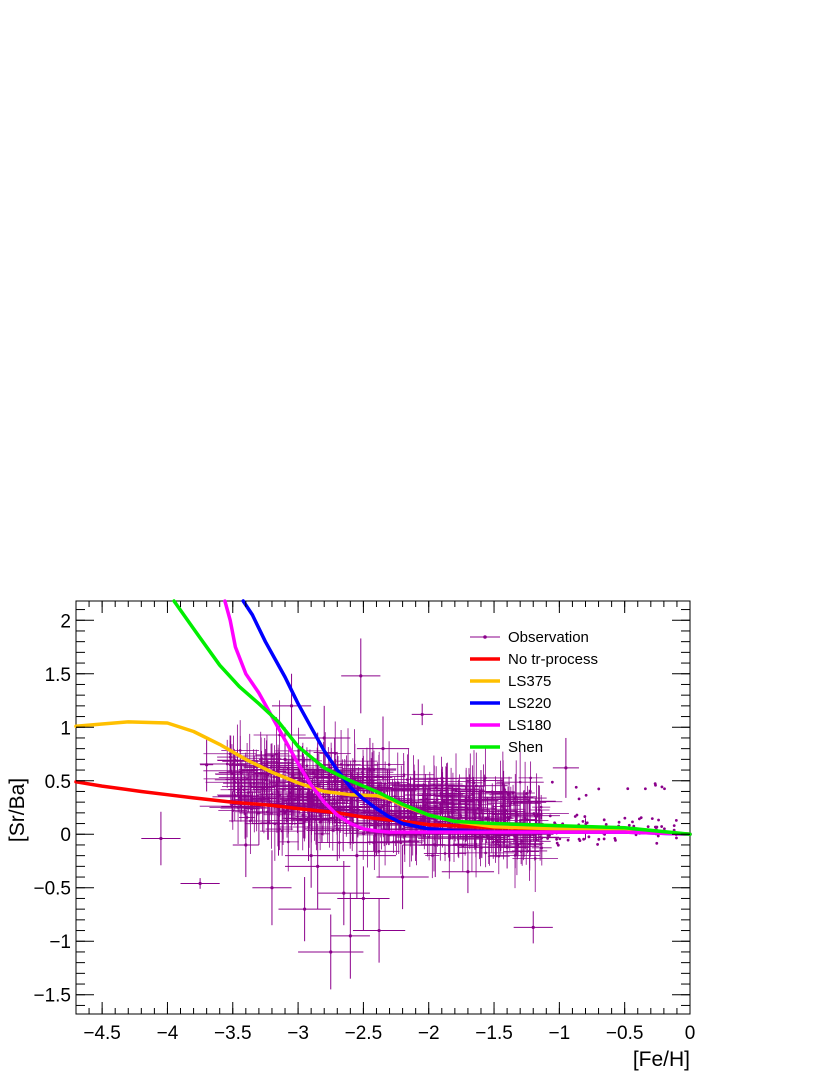 The width and height of the screenshot is (830, 1075). I want to click on legend-entry: LS220, so click(510, 703).